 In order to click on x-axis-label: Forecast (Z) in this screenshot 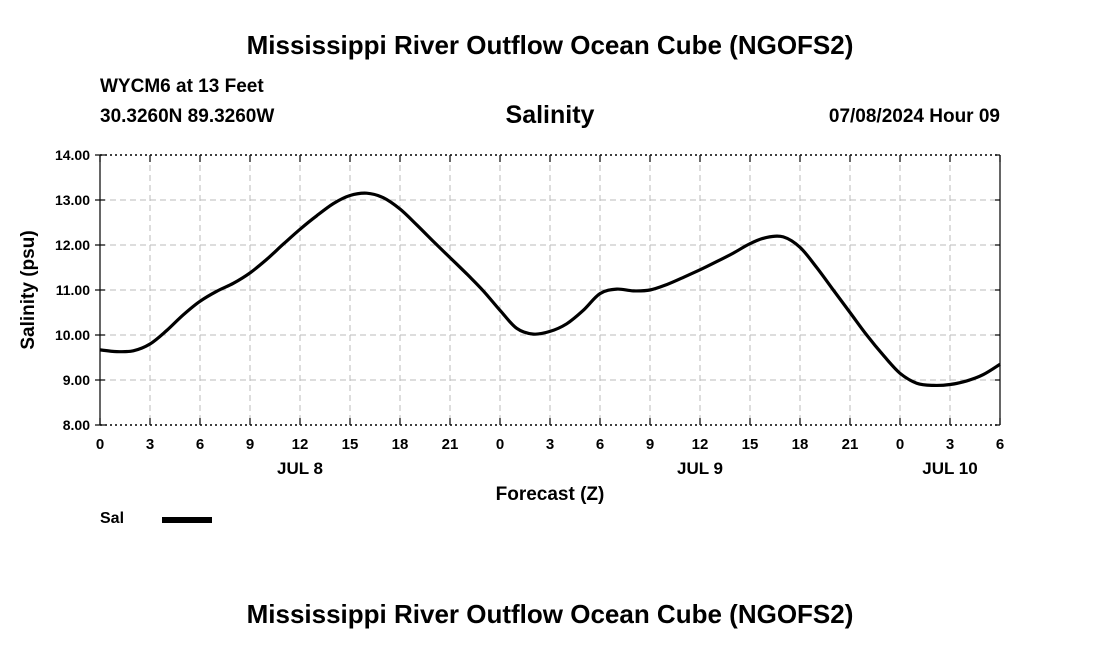, I will do `click(550, 494)`.